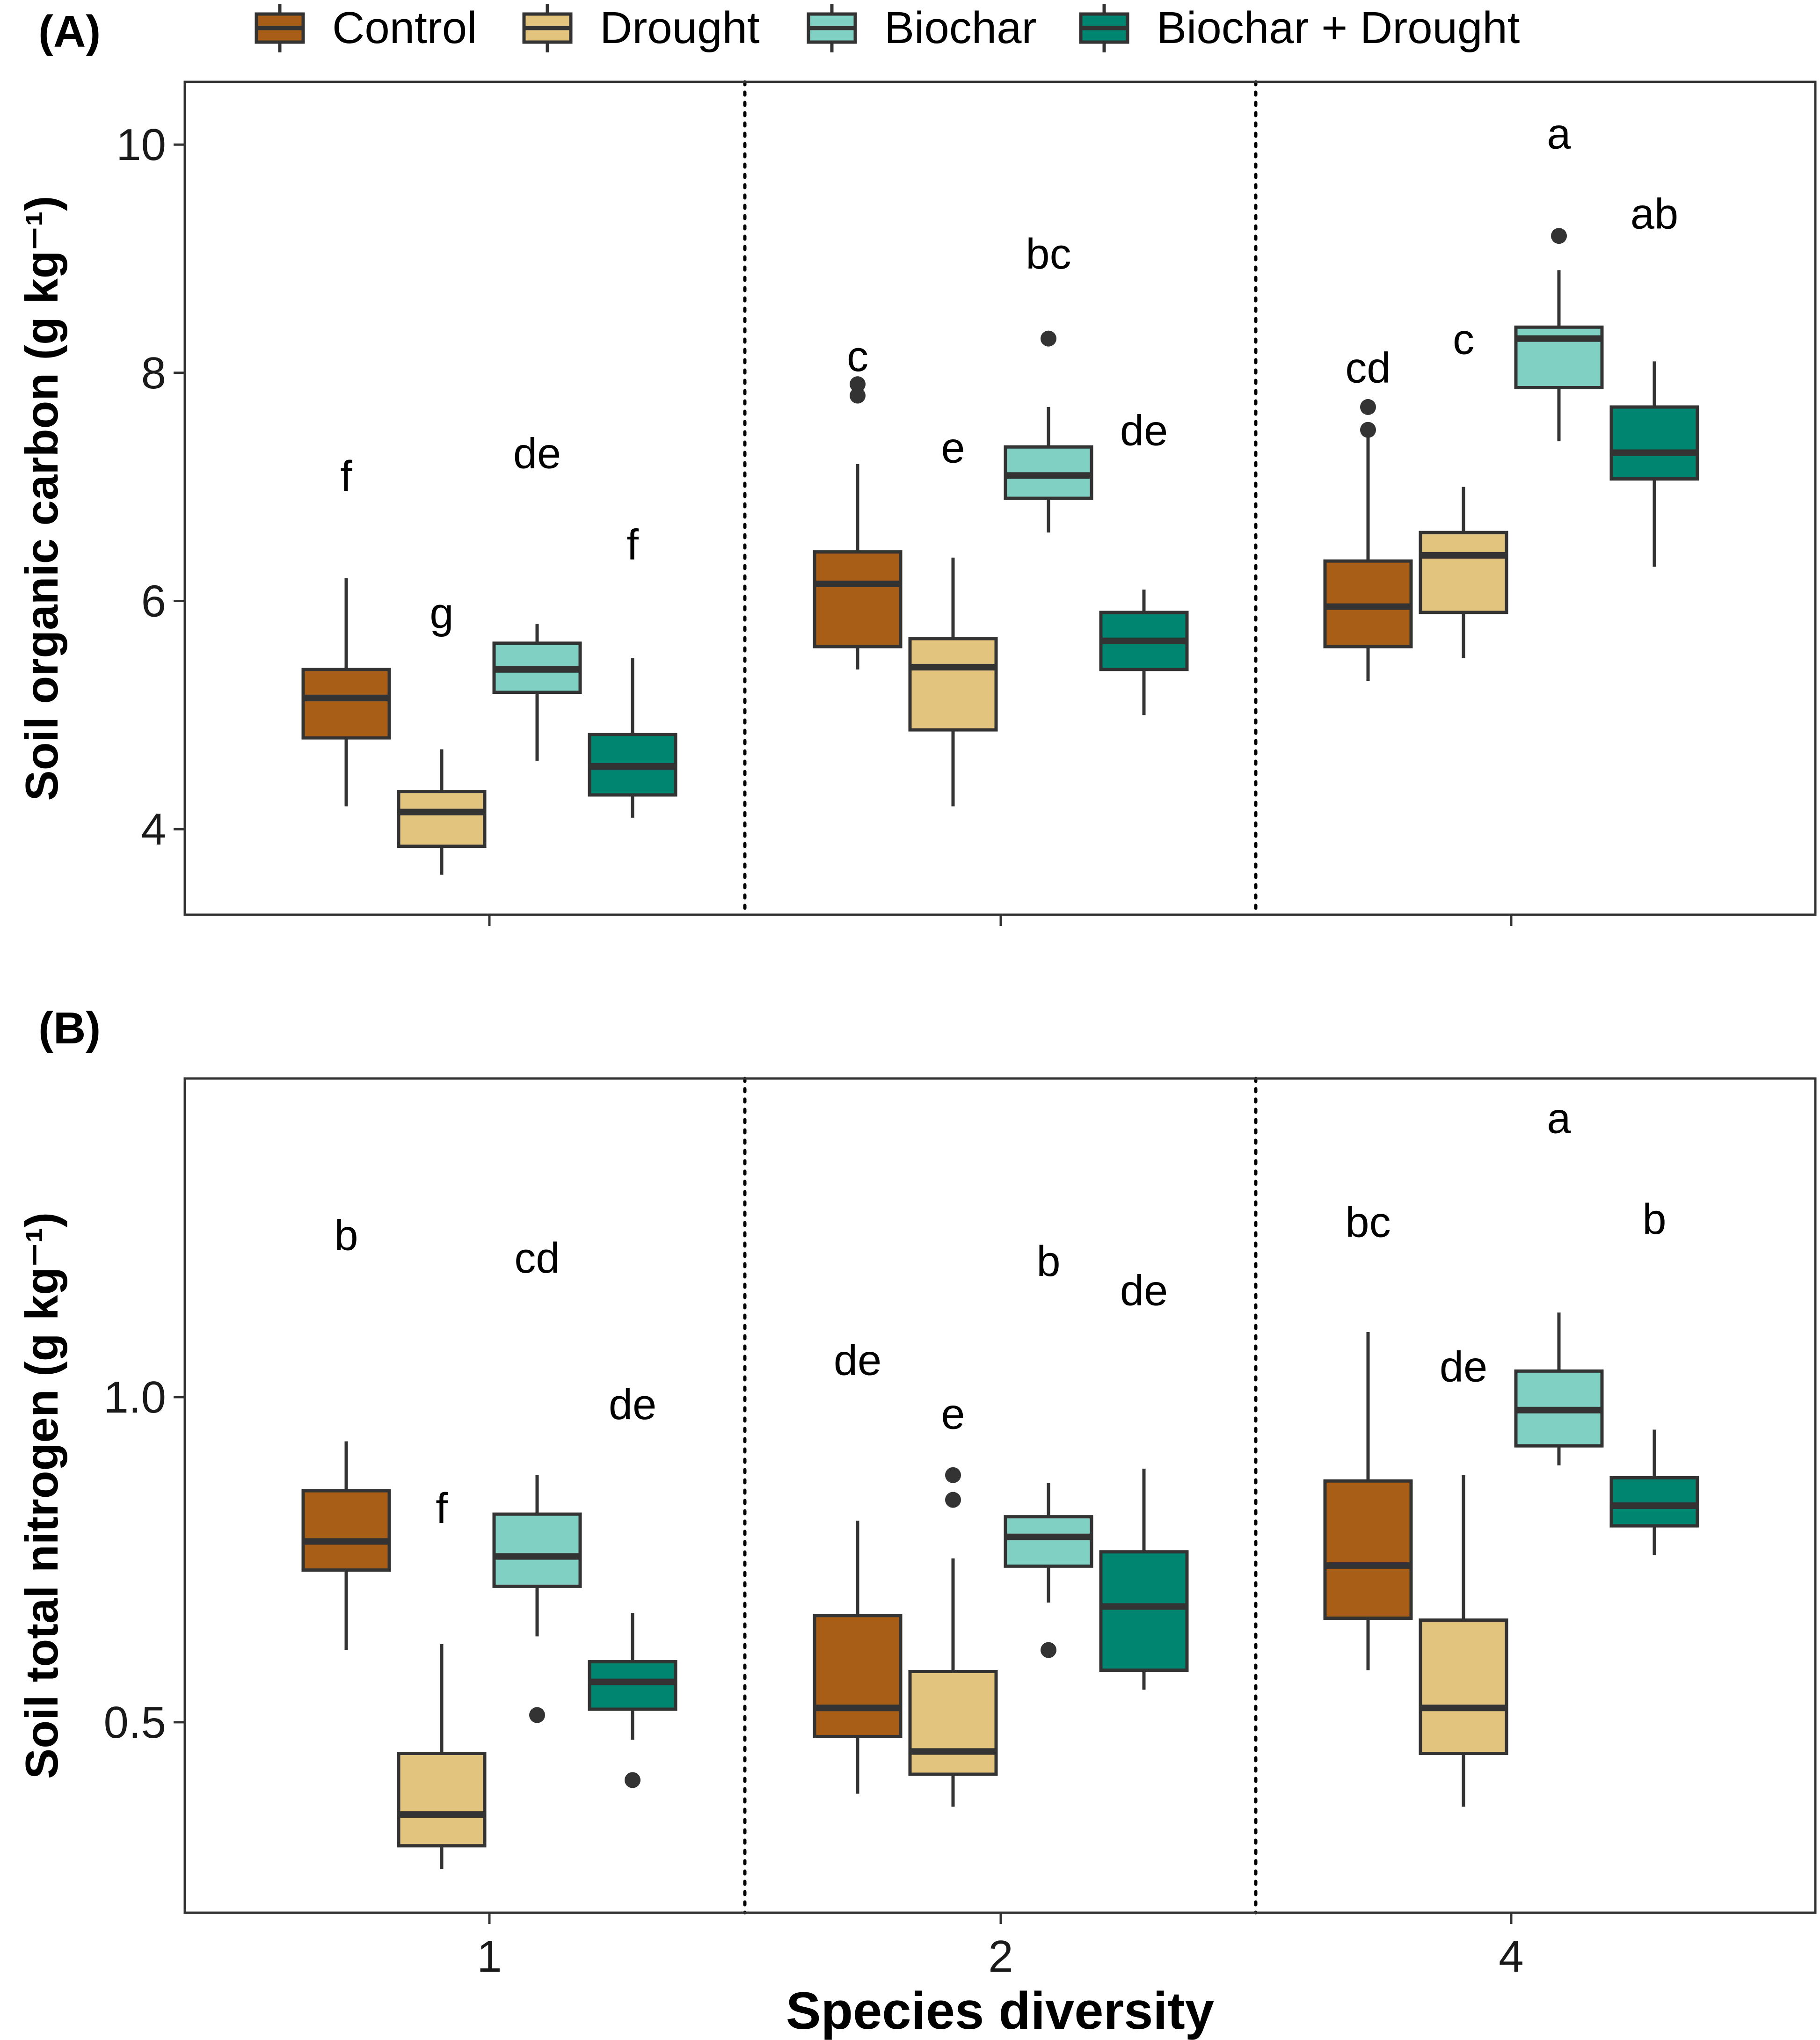  I want to click on significance-letter: ab, so click(1654, 214).